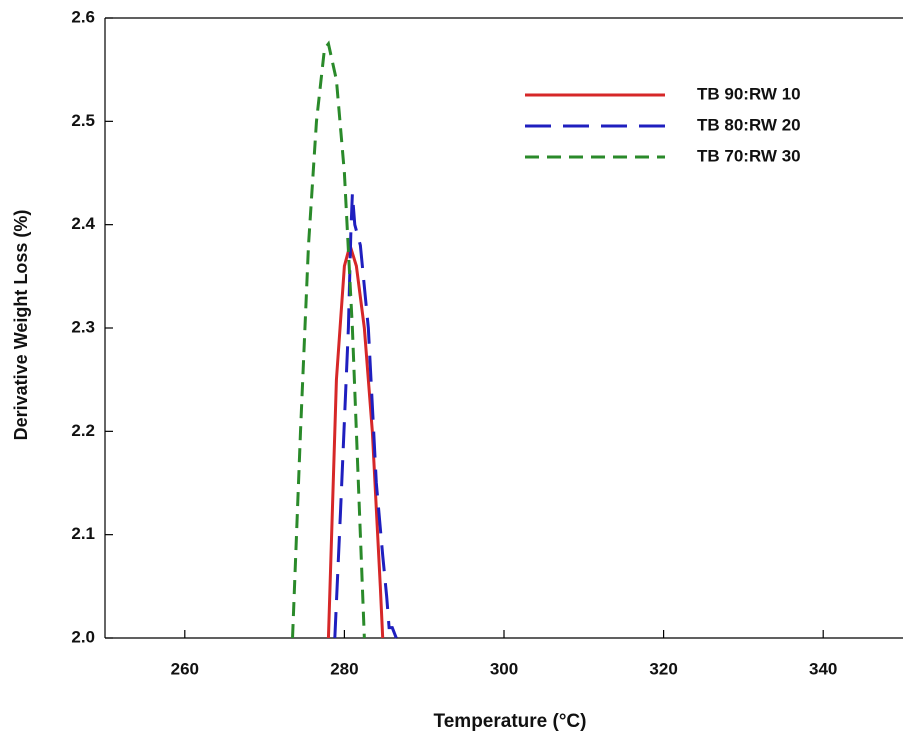  What do you see at coordinates (83, 430) in the screenshot?
I see `y-tick-label: 2.2` at bounding box center [83, 430].